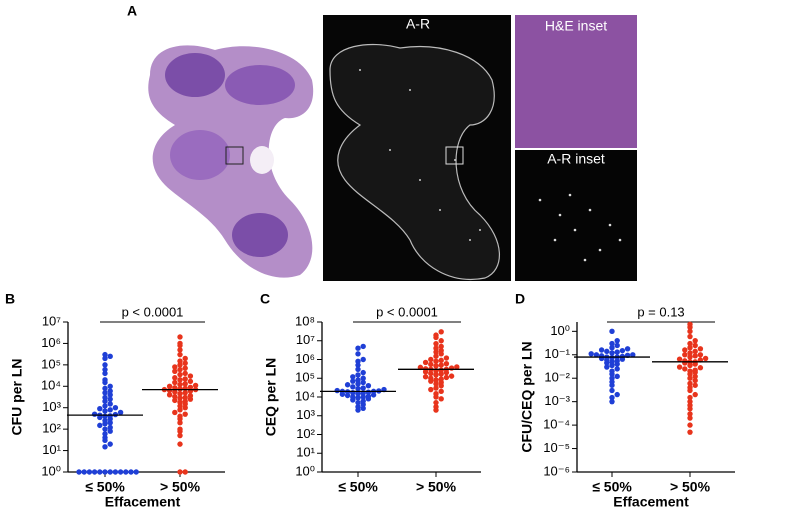  What do you see at coordinates (51, 385) in the screenshot?
I see `y-tick-label: 10⁴` at bounding box center [51, 385].